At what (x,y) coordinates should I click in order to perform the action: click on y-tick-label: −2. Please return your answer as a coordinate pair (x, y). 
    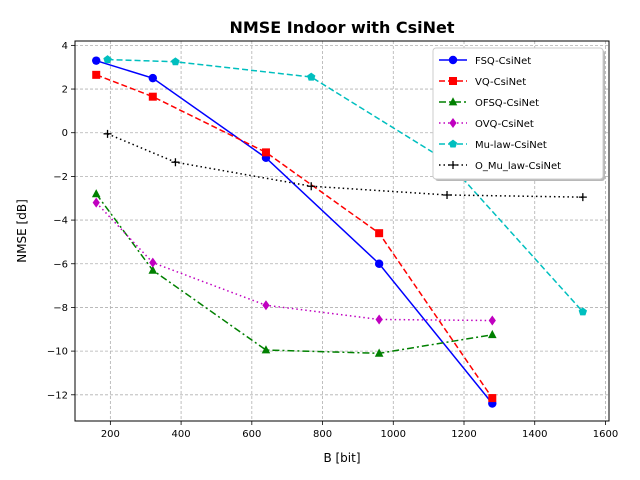
    Looking at the image, I should click on (60, 177).